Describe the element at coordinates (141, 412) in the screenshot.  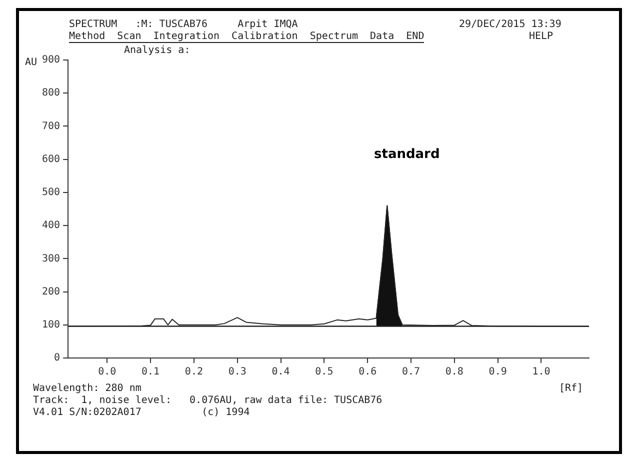
I see `text: V4.01 S/N:0202A017 (c) 1994` at that location.